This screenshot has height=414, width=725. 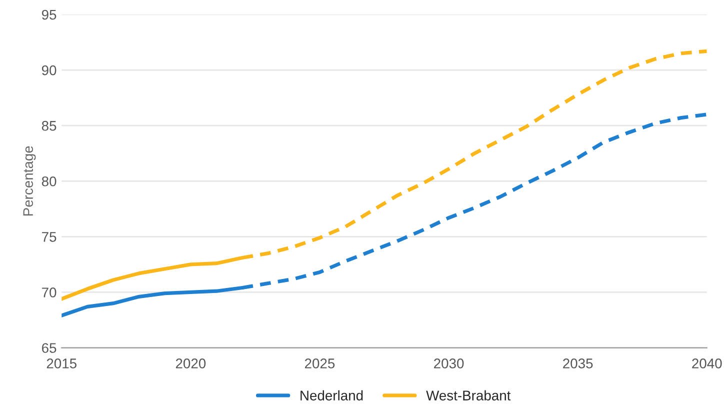 I want to click on y-tick-label: 95, so click(x=49, y=15).